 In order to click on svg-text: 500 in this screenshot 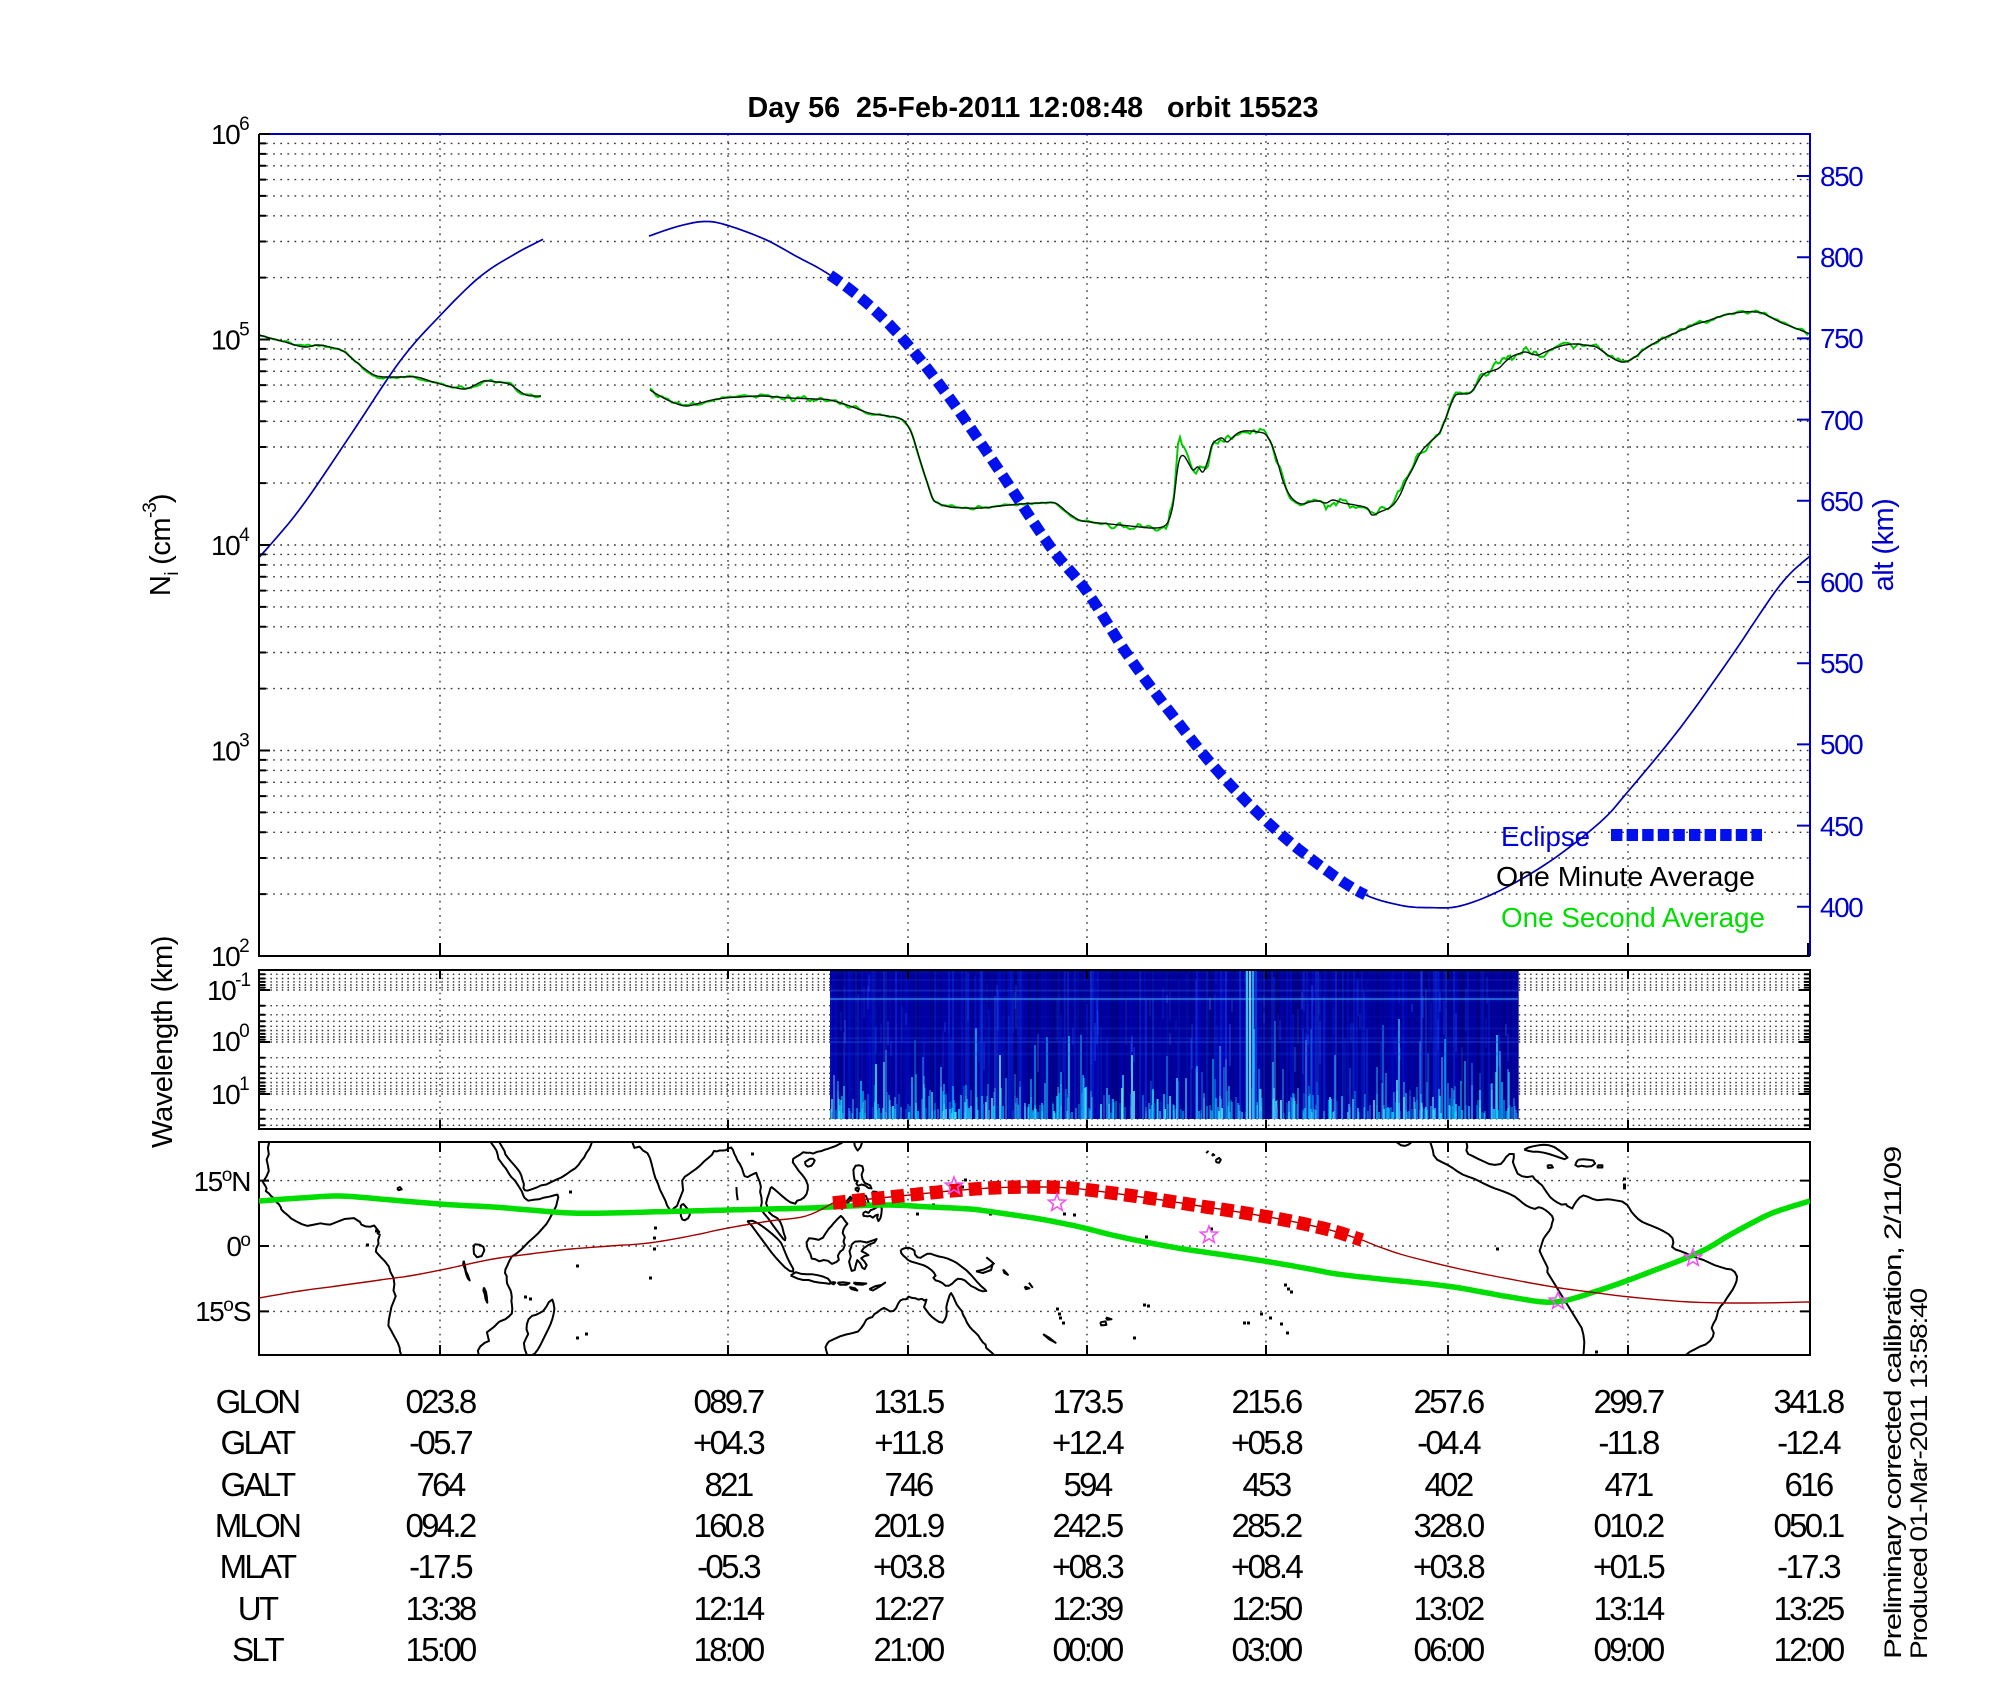, I will do `click(1841, 744)`.